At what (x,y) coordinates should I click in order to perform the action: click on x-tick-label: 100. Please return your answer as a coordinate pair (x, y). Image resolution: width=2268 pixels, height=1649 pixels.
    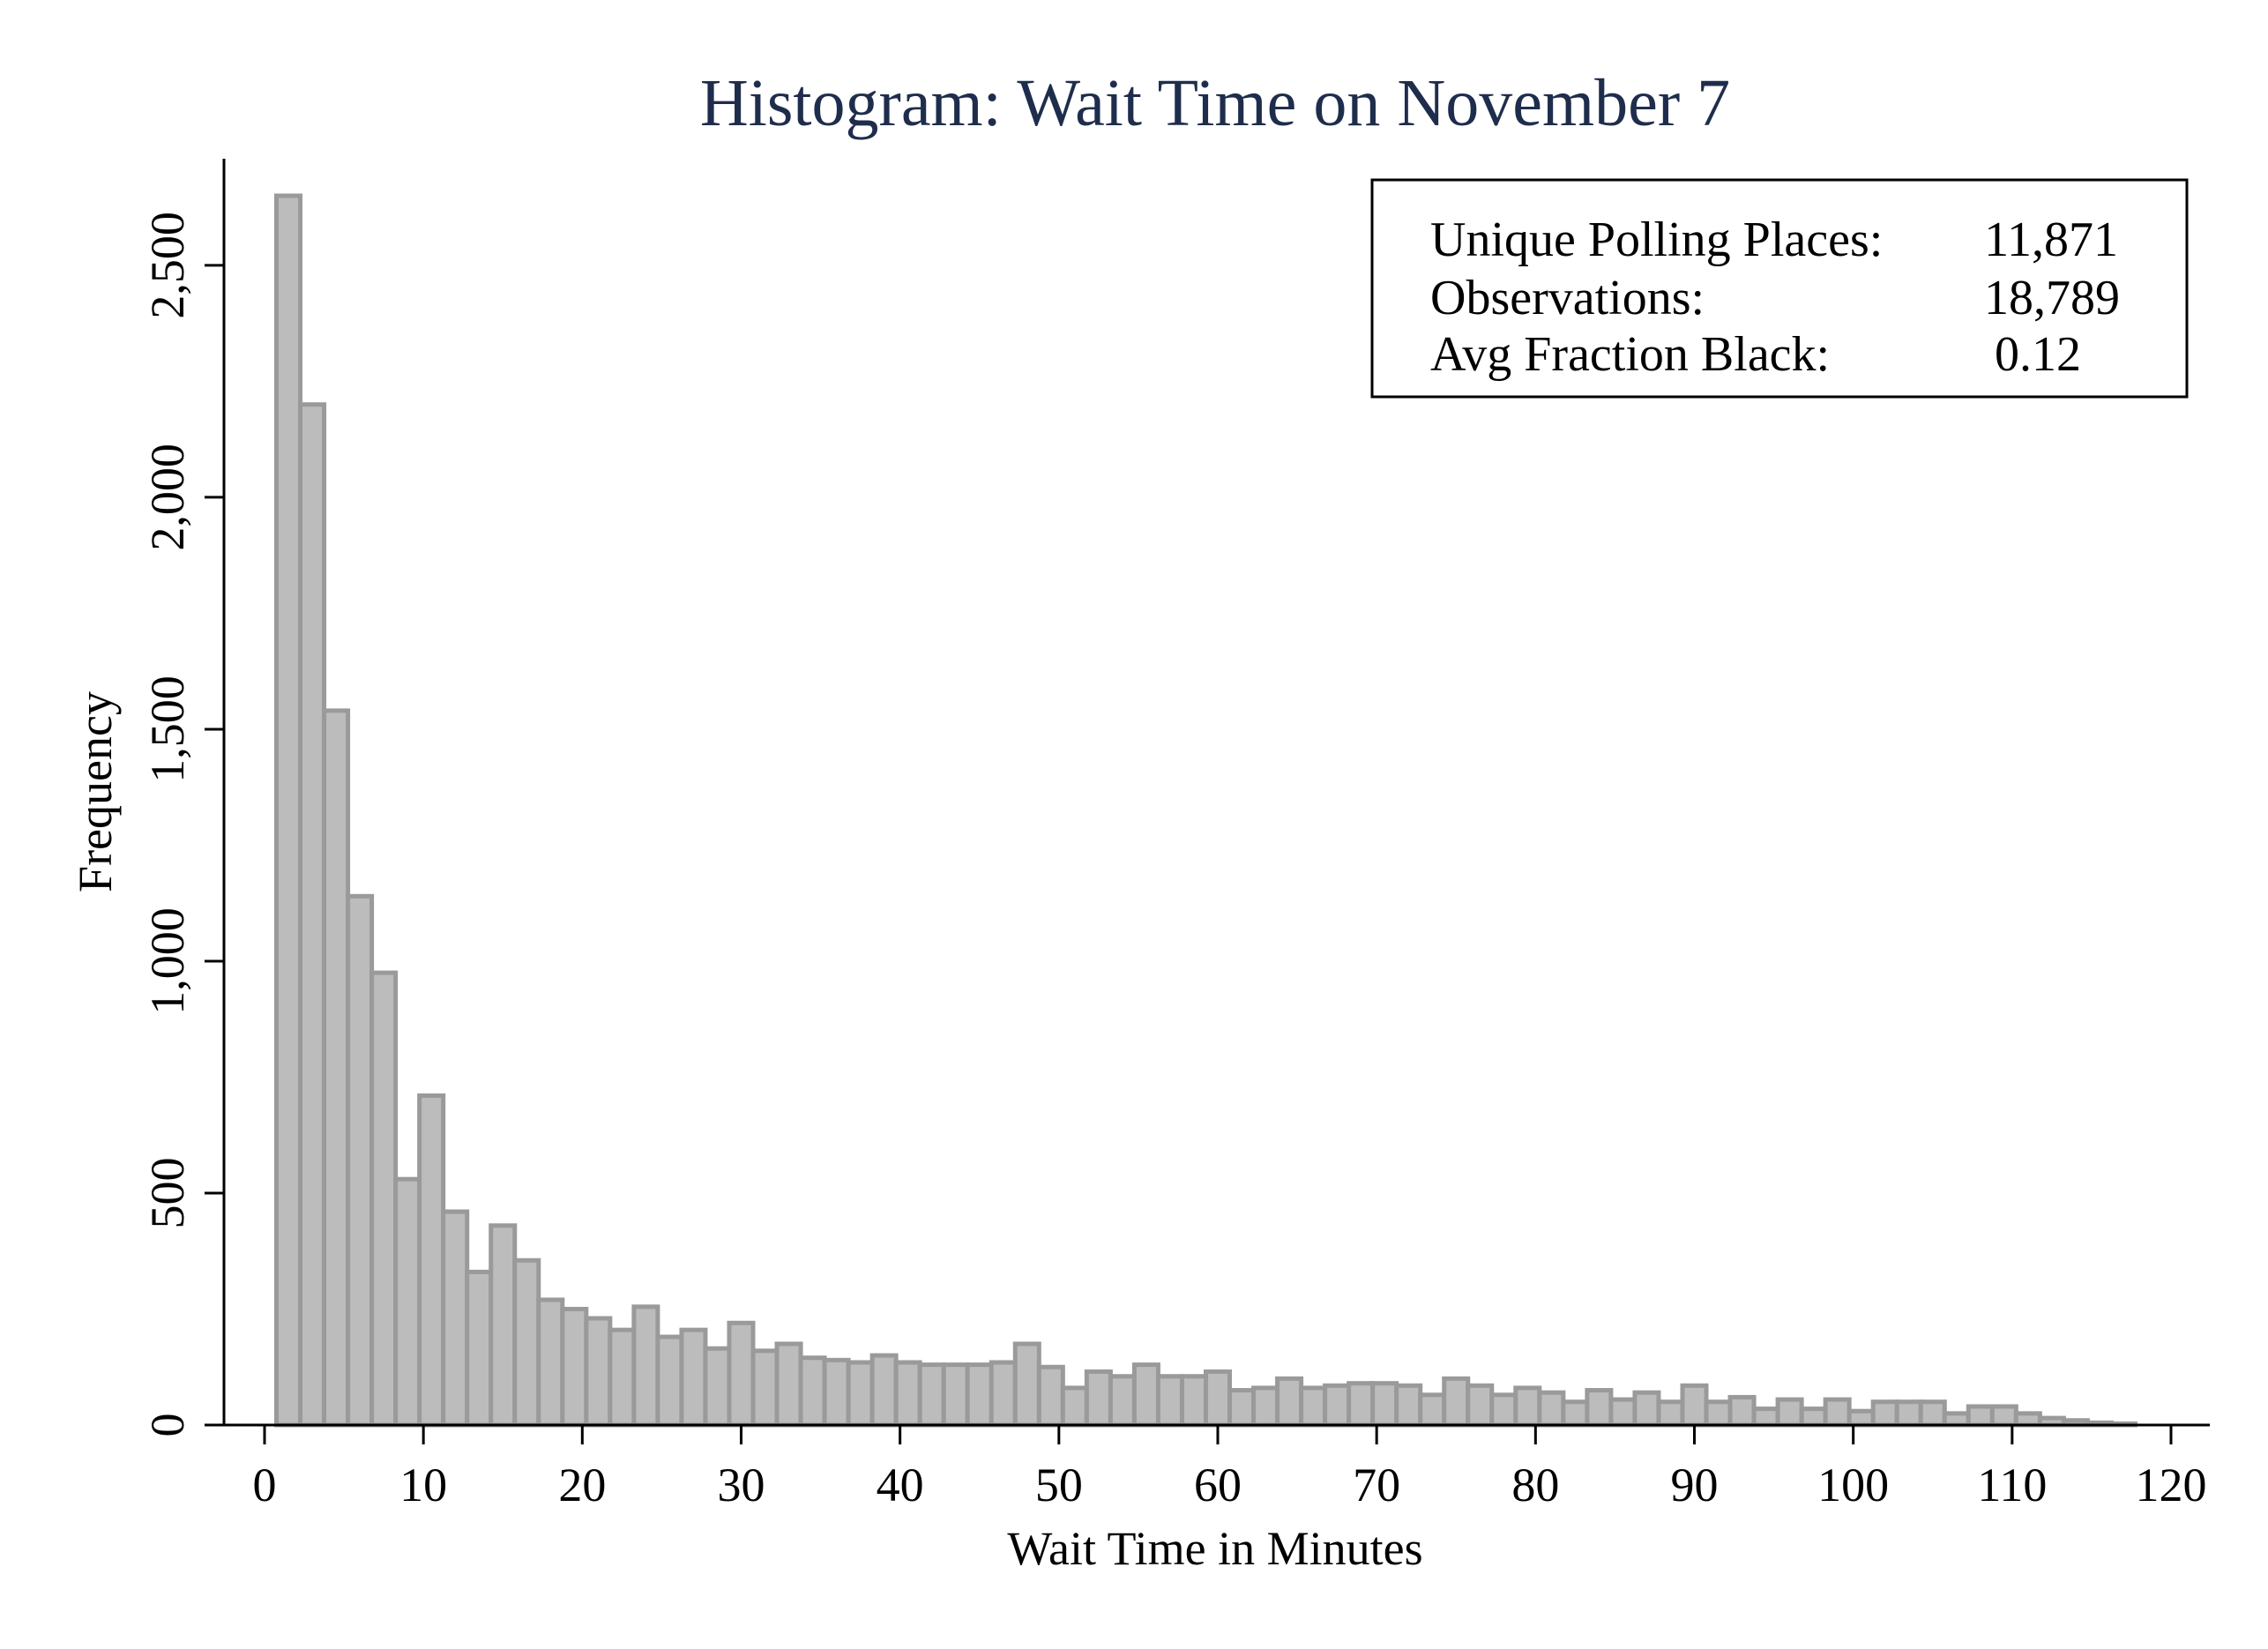
    Looking at the image, I should click on (1853, 1485).